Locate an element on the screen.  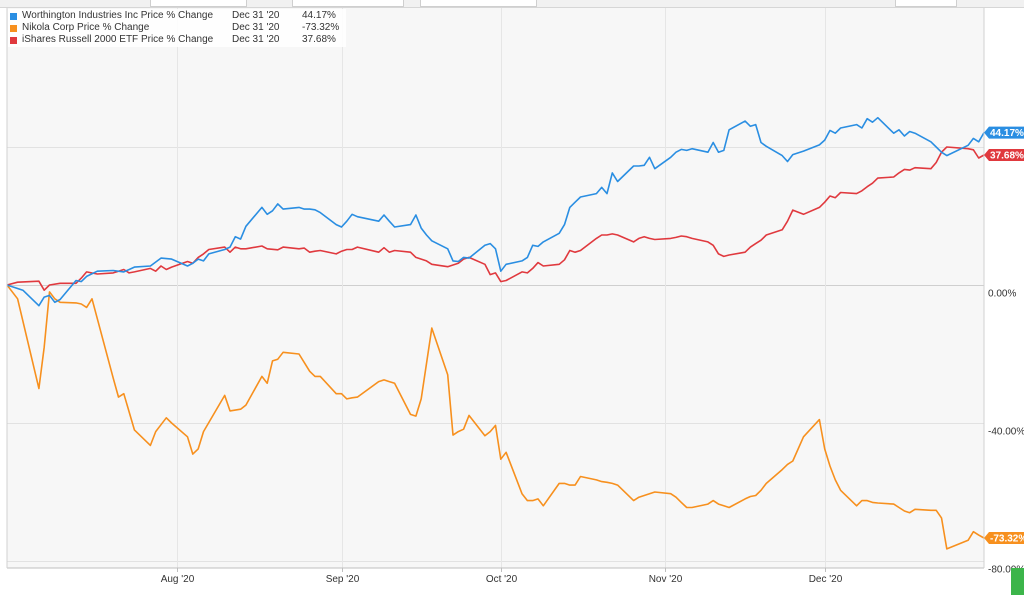
y-tick-label: -80.00% is located at coordinates (1006, 570).